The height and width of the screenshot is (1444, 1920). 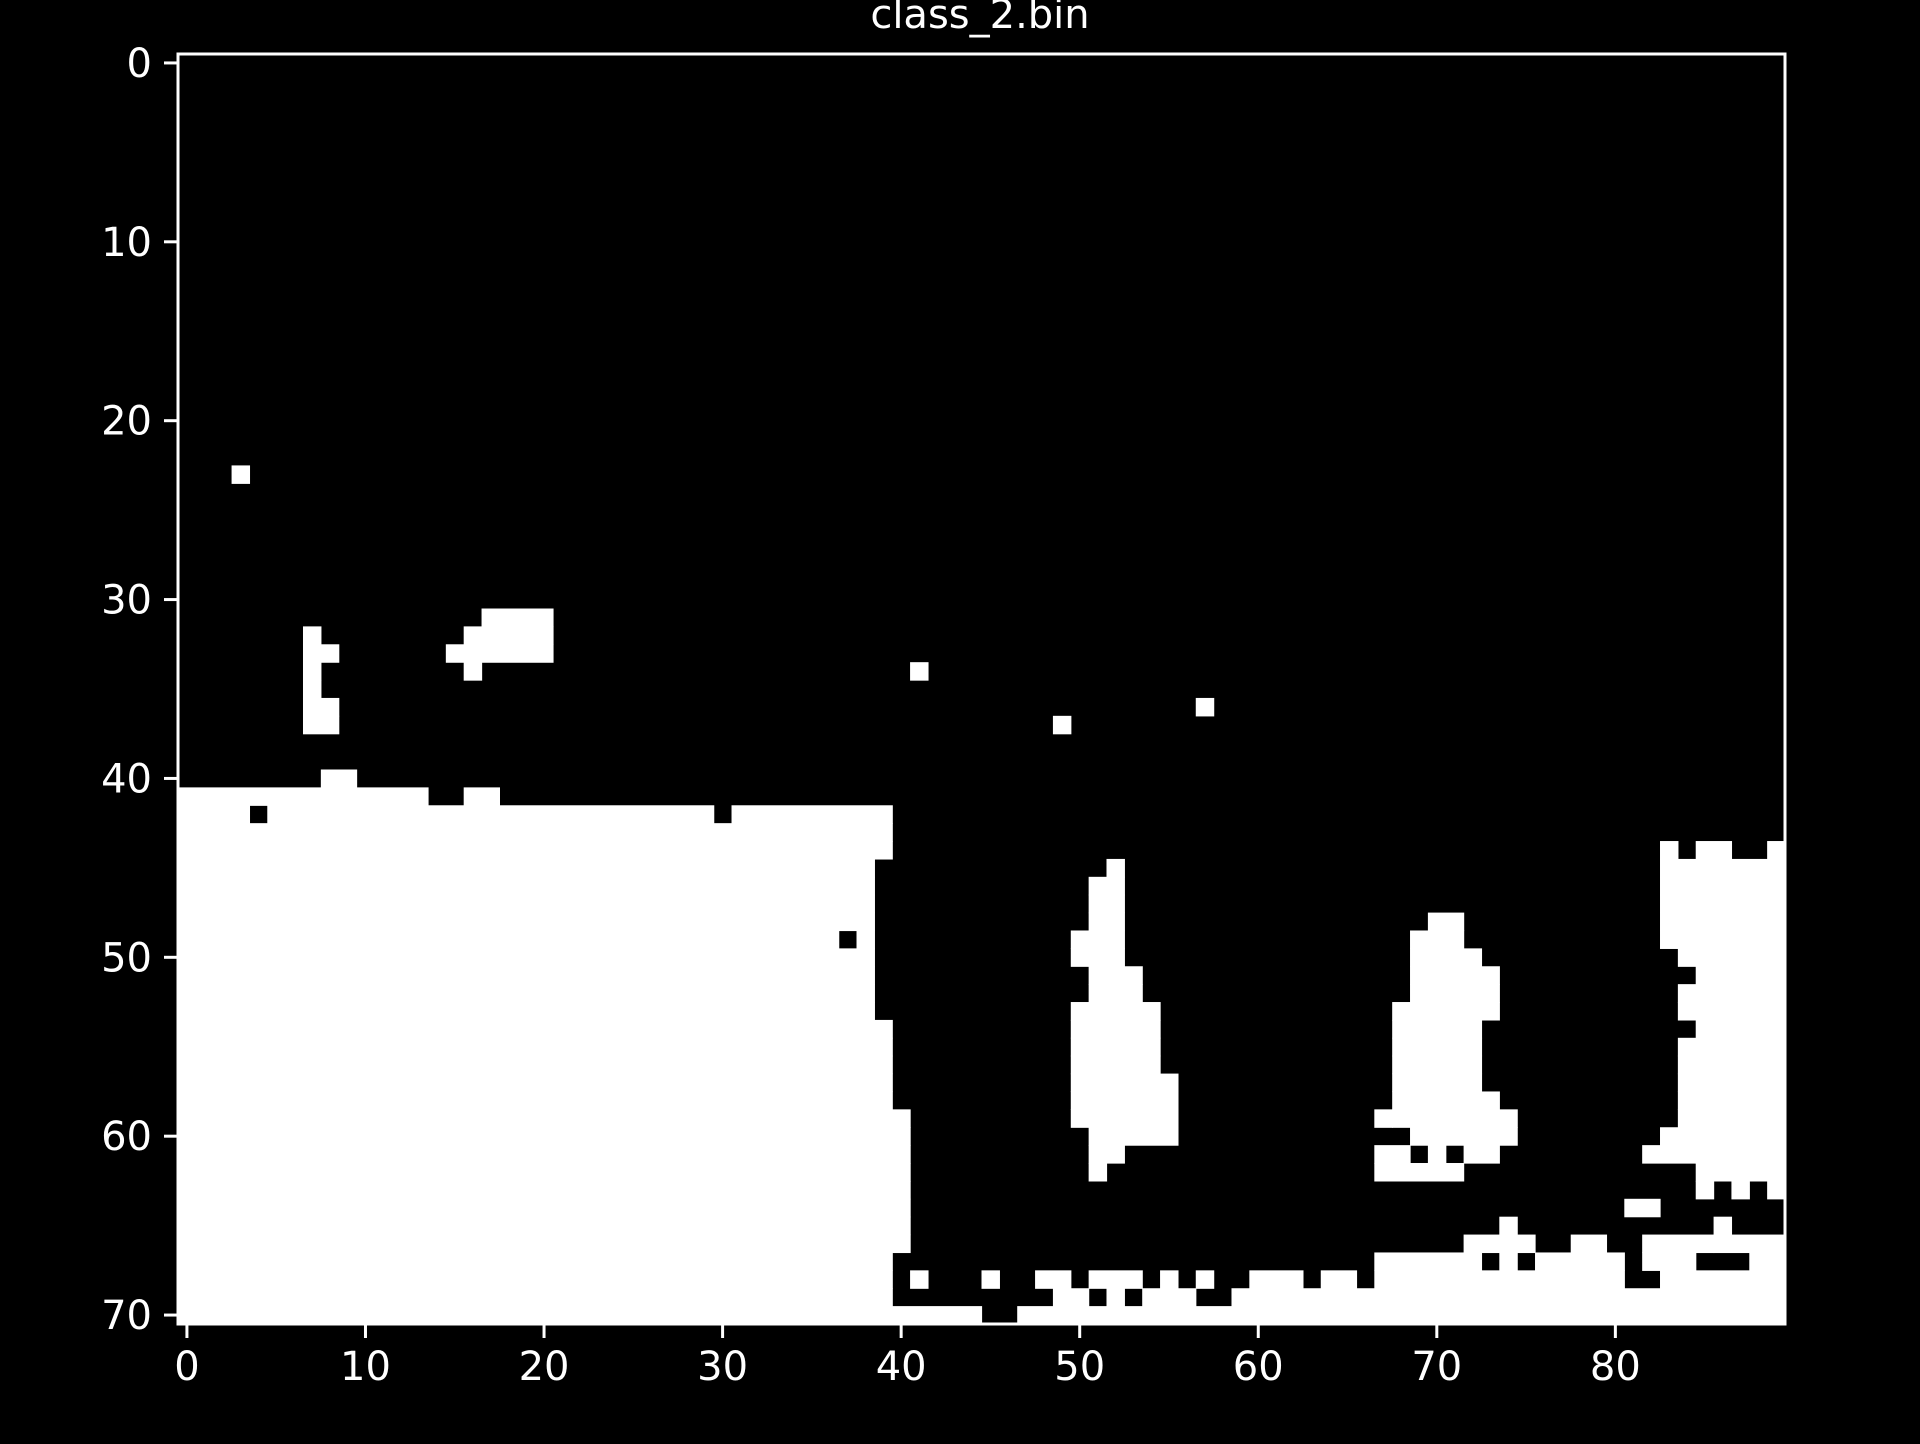 I want to click on y-tick-label: 10, so click(x=126, y=243).